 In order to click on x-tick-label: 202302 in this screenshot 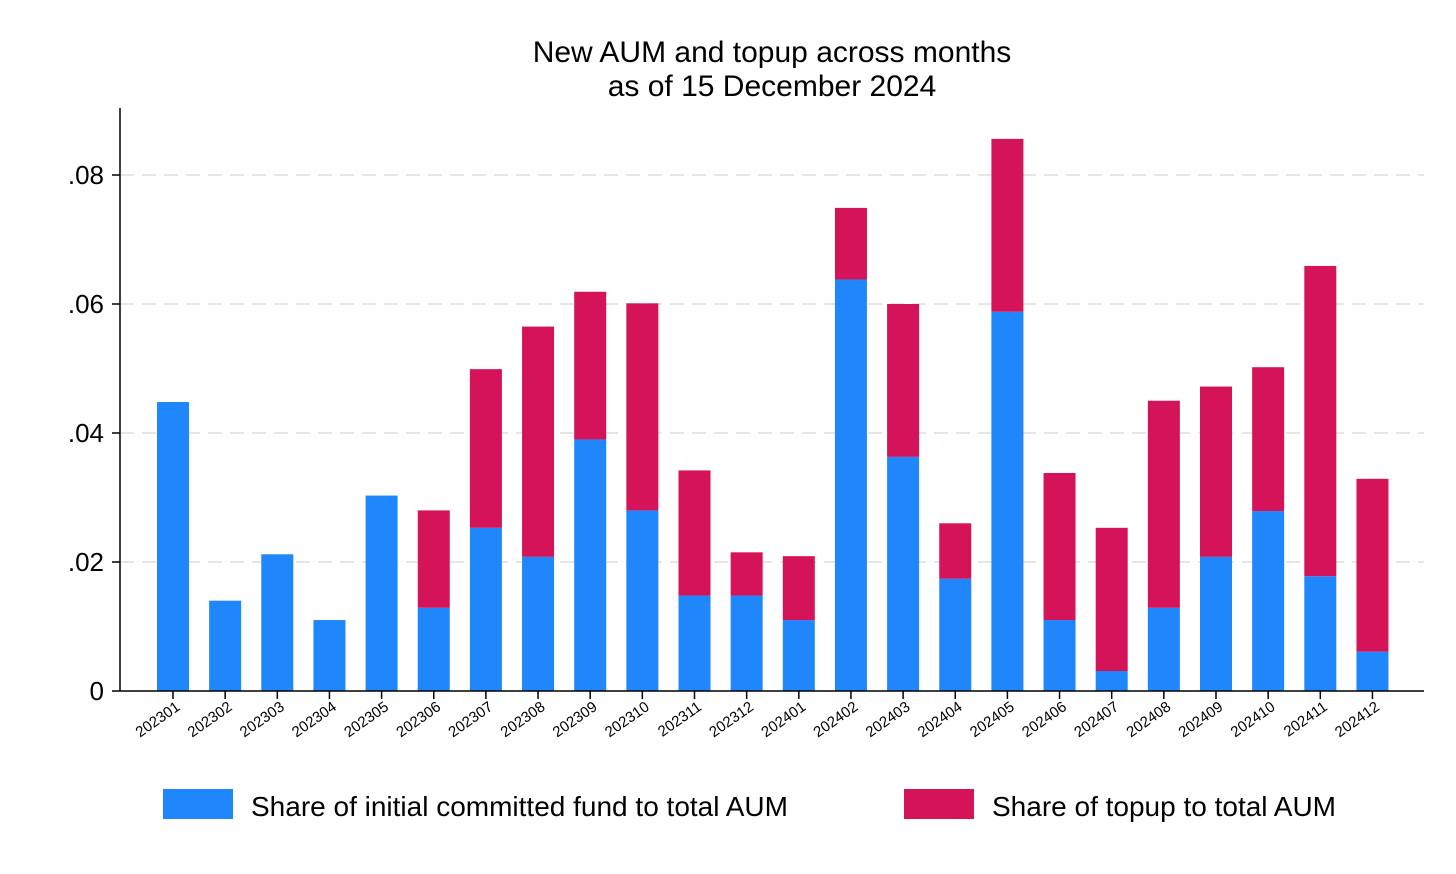, I will do `click(210, 719)`.